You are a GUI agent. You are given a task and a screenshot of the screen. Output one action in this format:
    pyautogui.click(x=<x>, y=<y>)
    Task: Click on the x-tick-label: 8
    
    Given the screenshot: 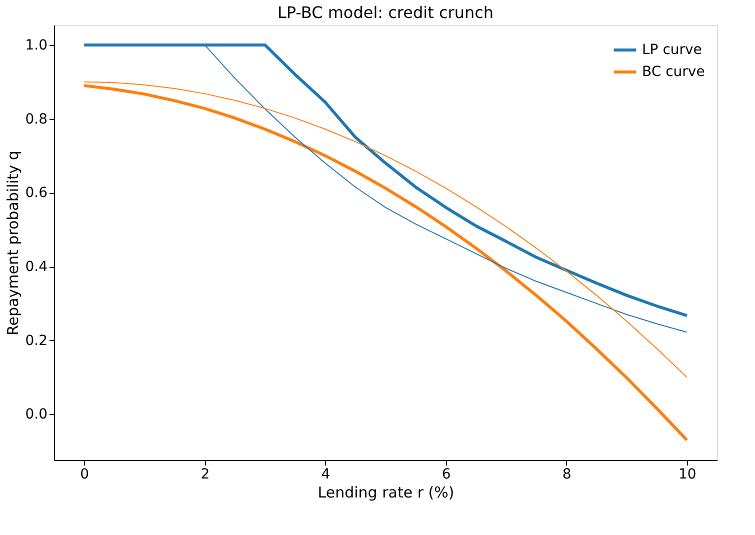 What is the action you would take?
    pyautogui.click(x=567, y=474)
    